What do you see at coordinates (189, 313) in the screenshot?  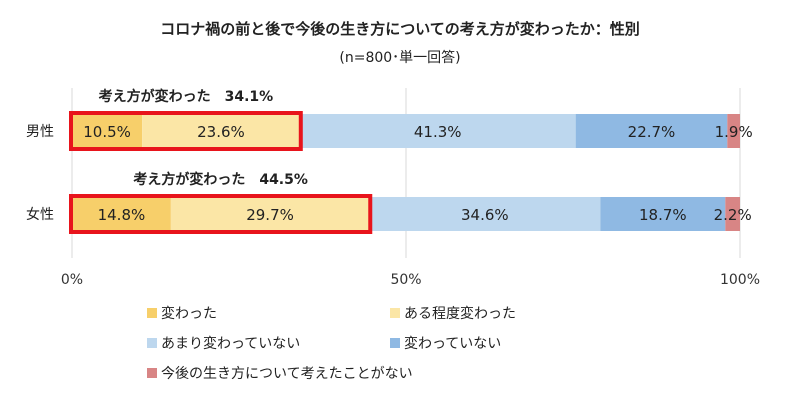 I see `legend-label: 変わった` at bounding box center [189, 313].